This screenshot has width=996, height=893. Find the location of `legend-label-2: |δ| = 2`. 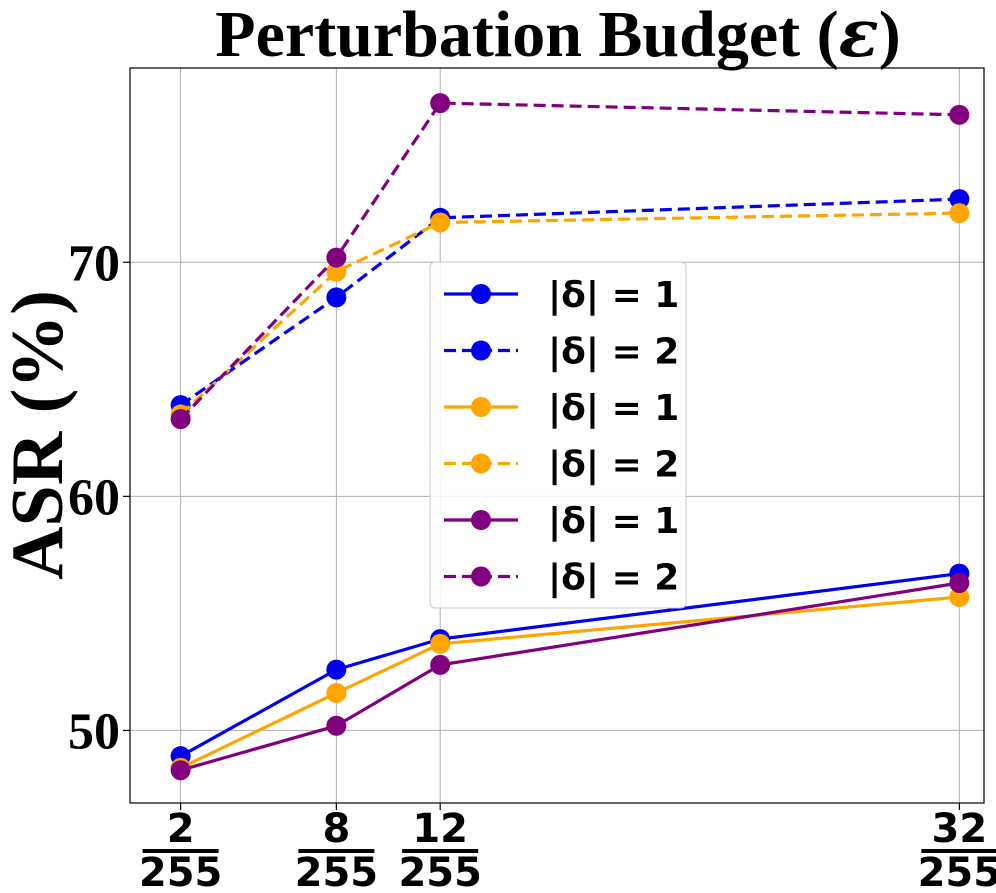

legend-label-2: |δ| = 2 is located at coordinates (613, 352).